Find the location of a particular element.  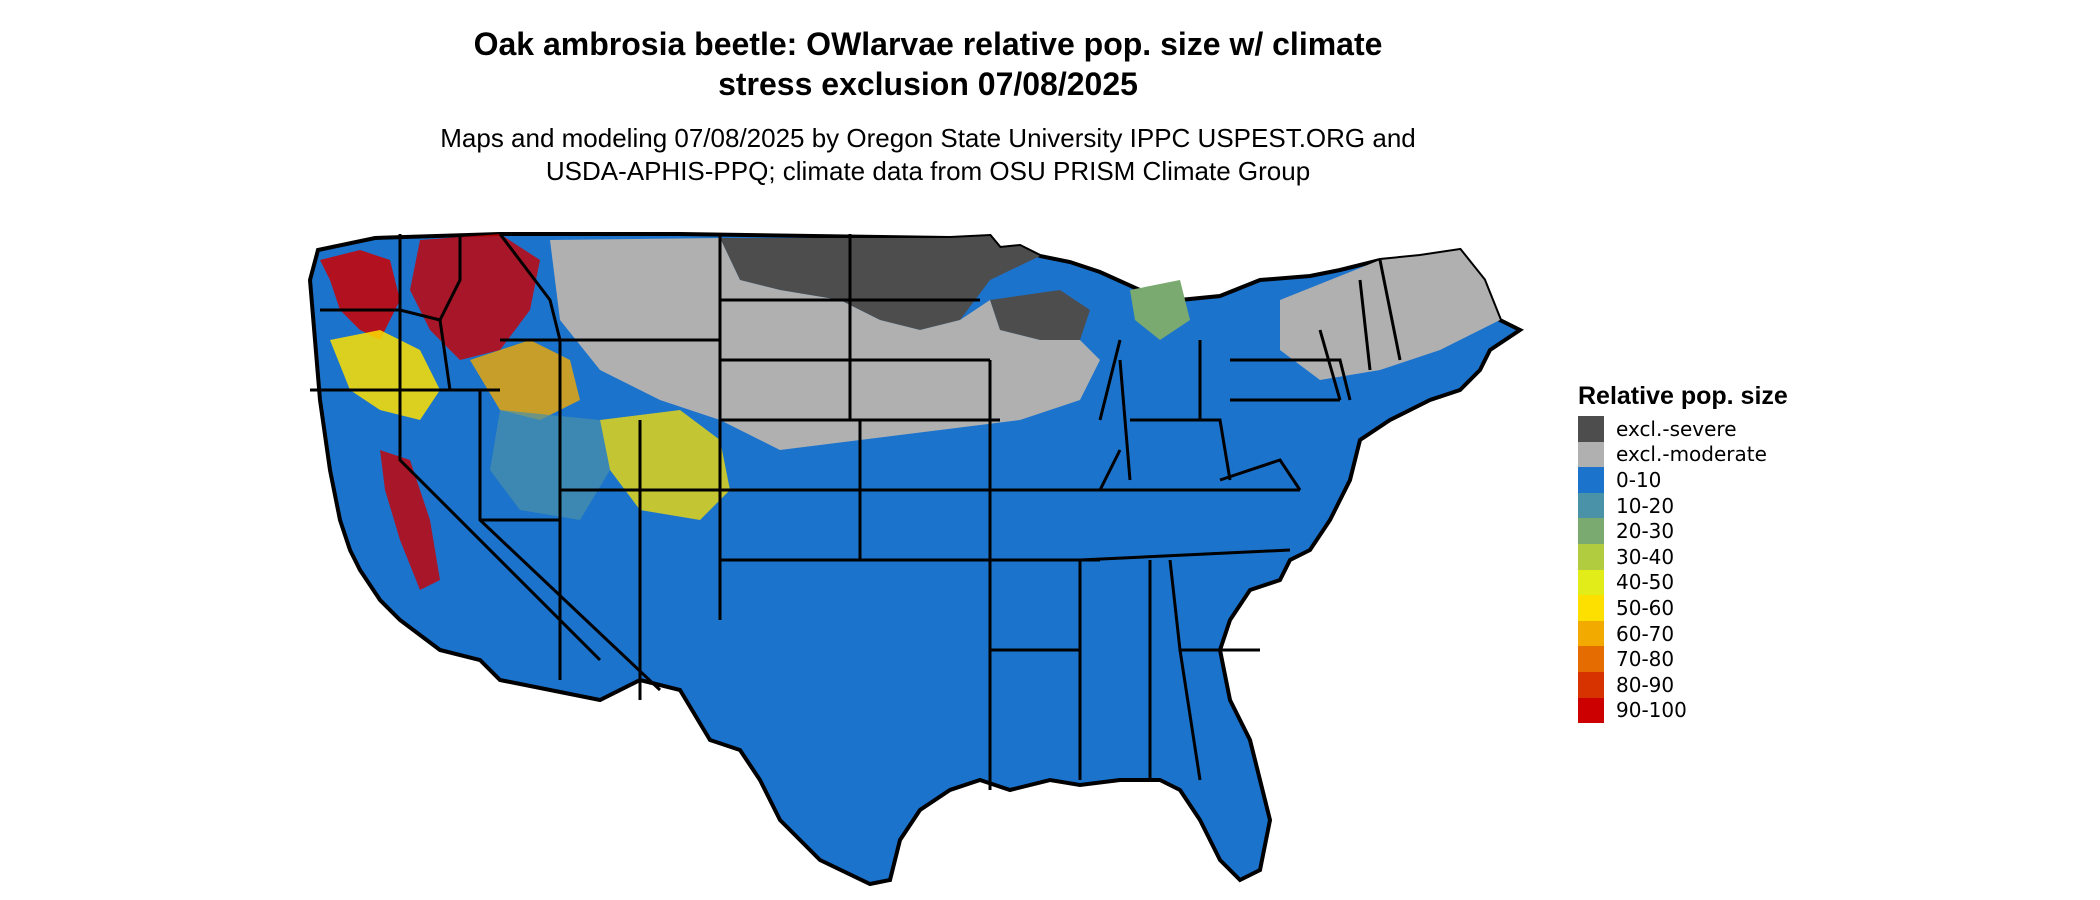

severe-exclusion-north is located at coordinates (880, 283).